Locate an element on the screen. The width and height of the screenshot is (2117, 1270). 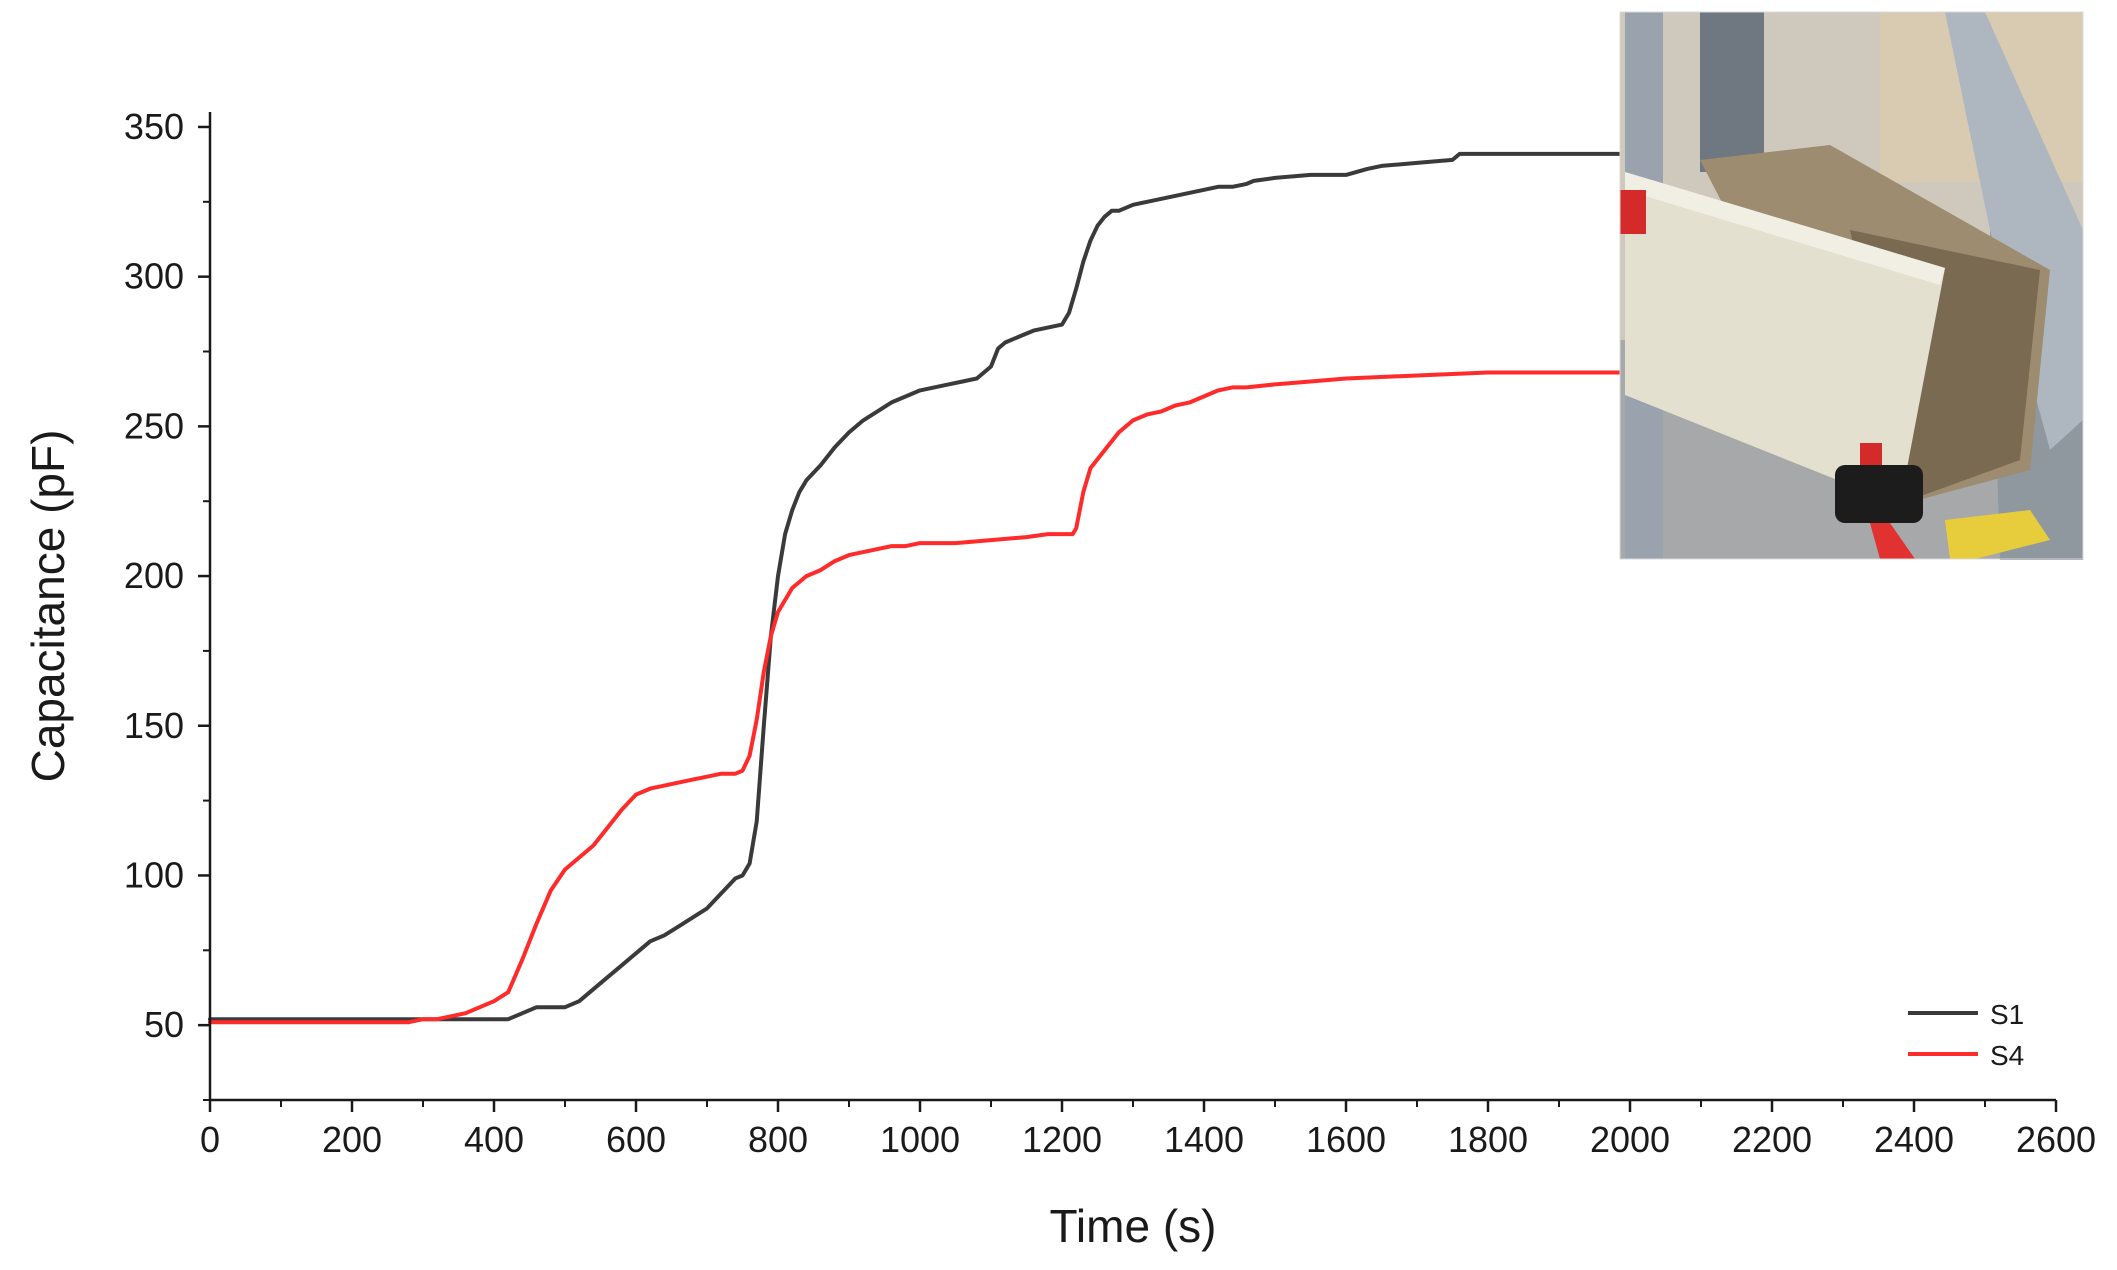
legend-label-s4: S4 is located at coordinates (2007, 1055).